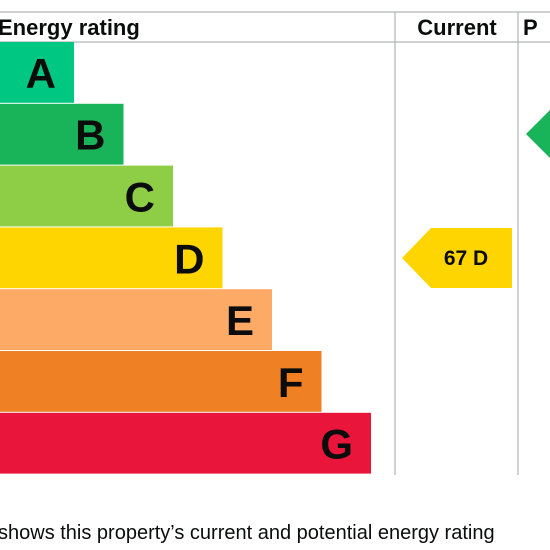 The width and height of the screenshot is (550, 550). I want to click on band-a-bar, so click(37, 72).